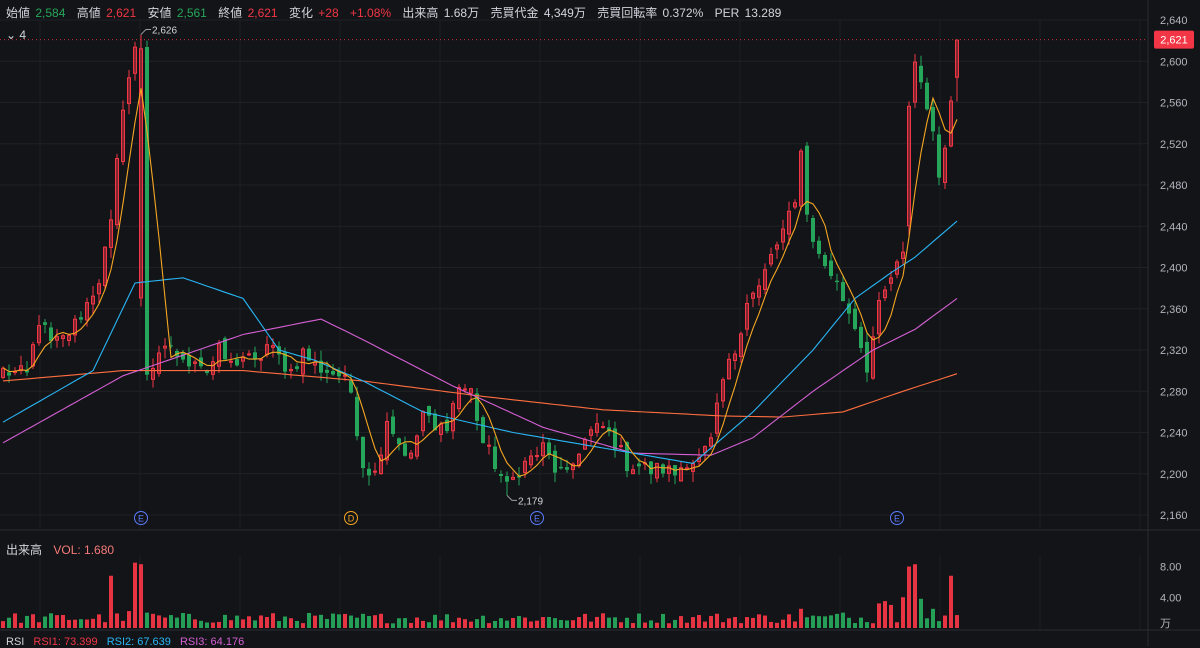 The width and height of the screenshot is (1200, 648). I want to click on indicator-toggle: ⌄ 4, so click(16, 35).